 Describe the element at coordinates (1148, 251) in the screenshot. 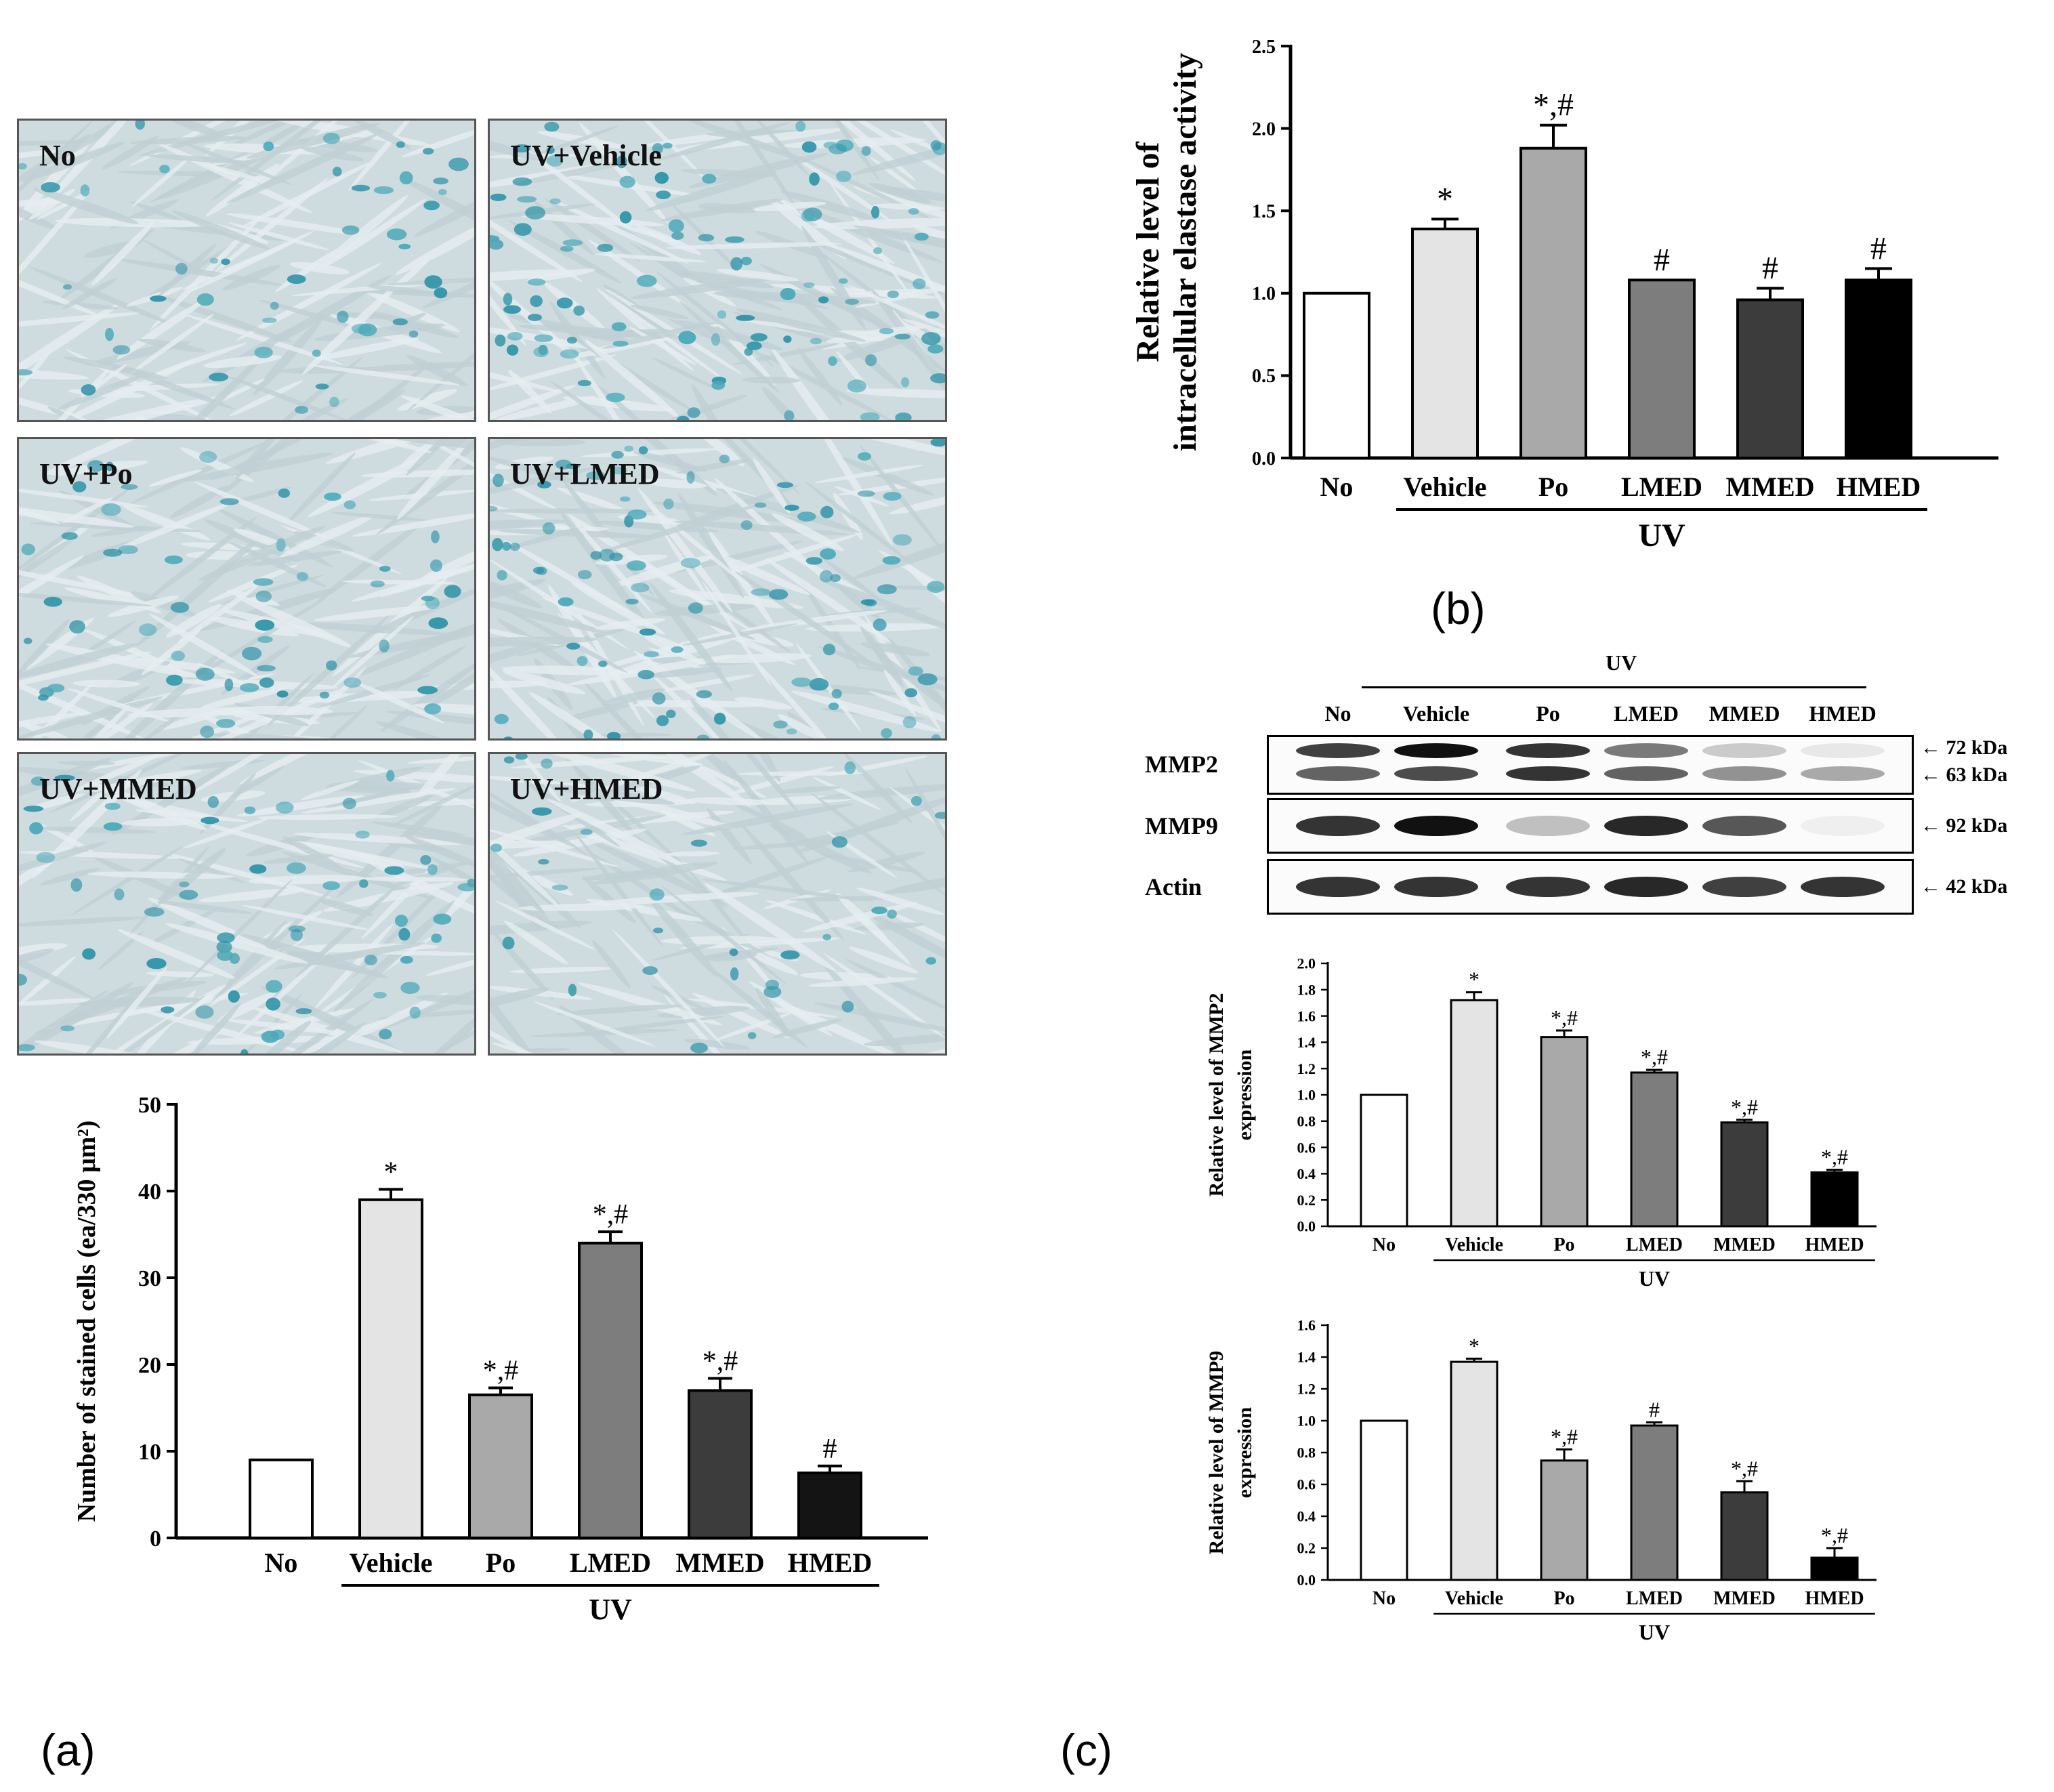

I see `y-axis-label: Relative level of` at that location.